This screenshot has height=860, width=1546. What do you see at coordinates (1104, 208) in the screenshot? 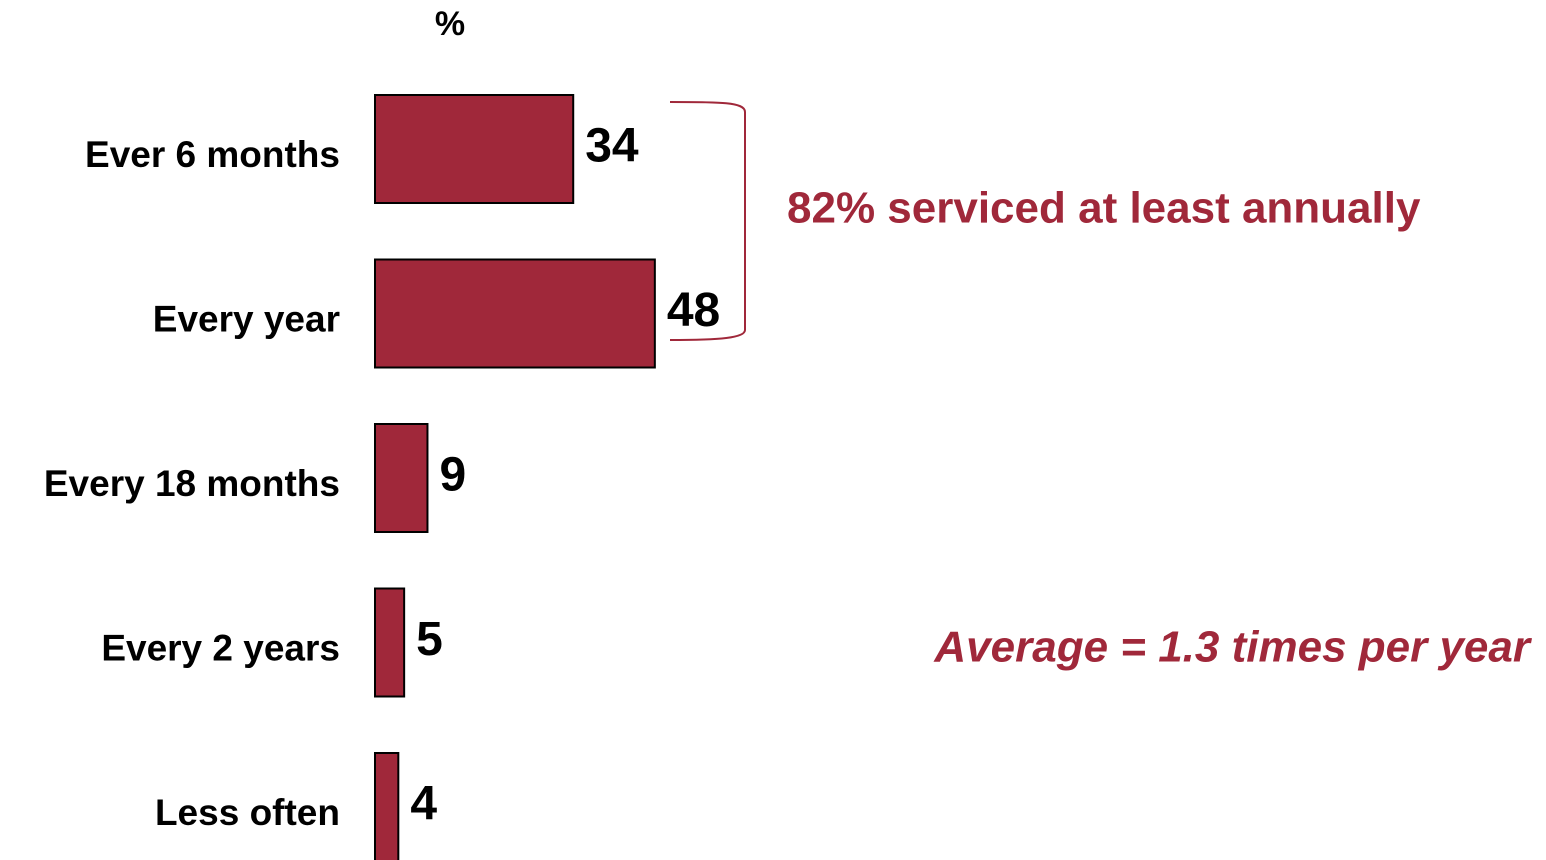
I see `annotation: 82% serviced at least annually` at bounding box center [1104, 208].